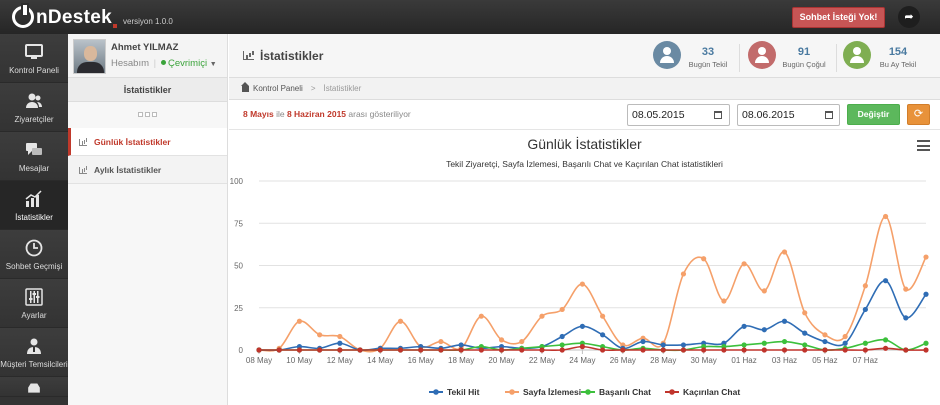  I want to click on sidebar-item-label: Ayarlar, so click(34, 315).